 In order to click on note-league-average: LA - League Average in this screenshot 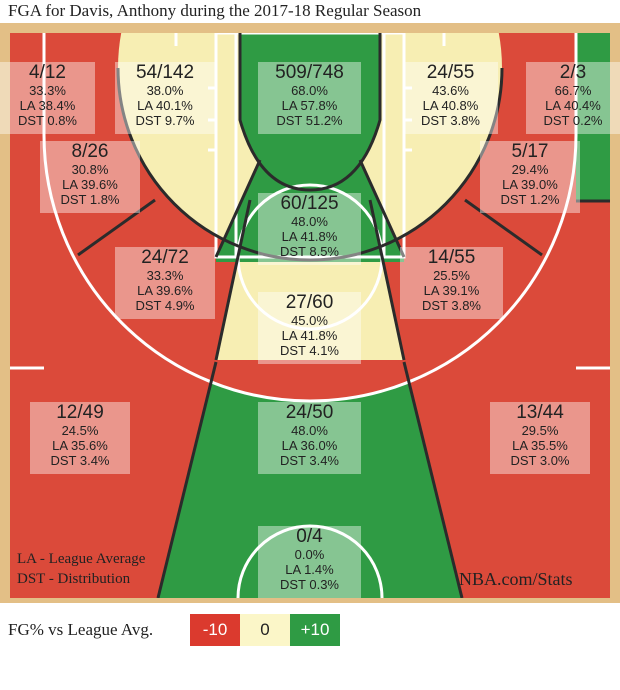, I will do `click(81, 559)`.